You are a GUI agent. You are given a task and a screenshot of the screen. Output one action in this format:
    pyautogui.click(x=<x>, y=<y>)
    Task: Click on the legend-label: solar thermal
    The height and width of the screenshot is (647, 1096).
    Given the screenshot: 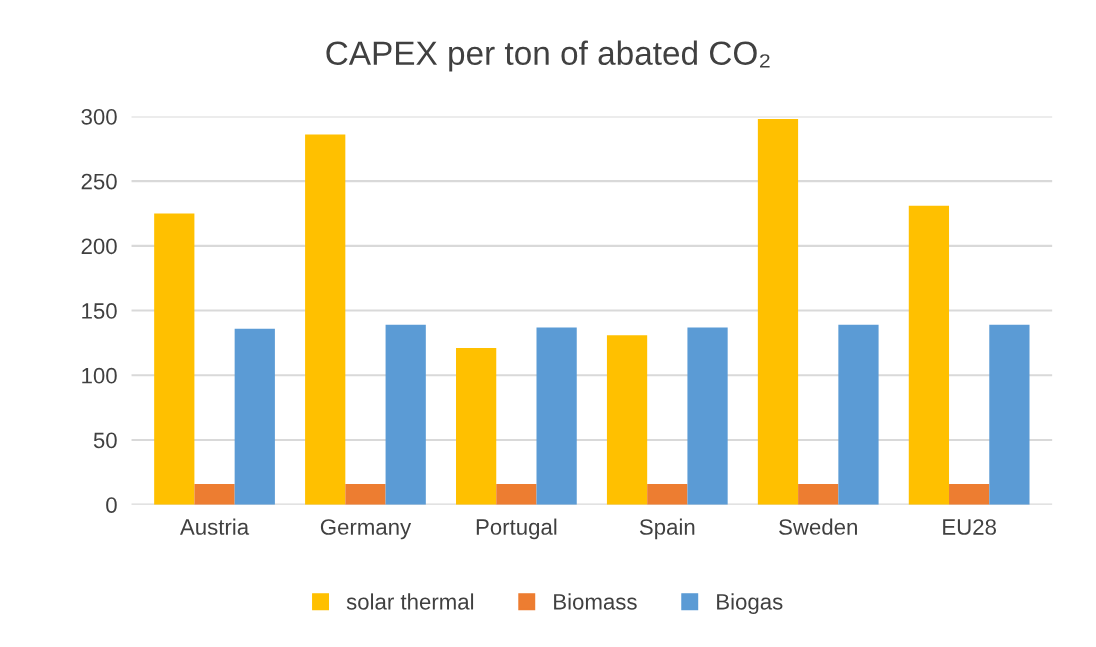 What is the action you would take?
    pyautogui.click(x=410, y=601)
    